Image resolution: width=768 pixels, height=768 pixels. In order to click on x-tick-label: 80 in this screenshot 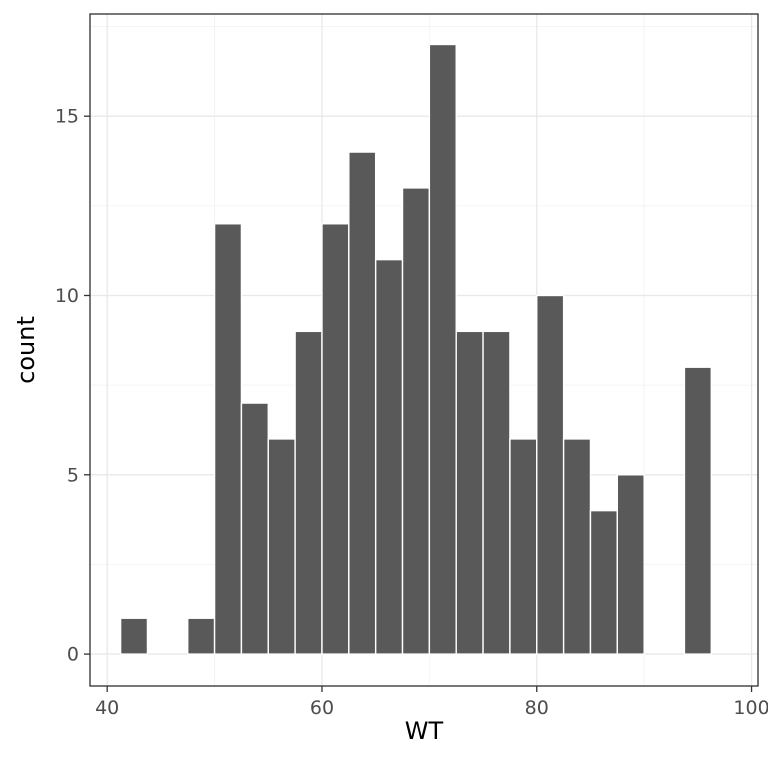, I will do `click(537, 708)`.